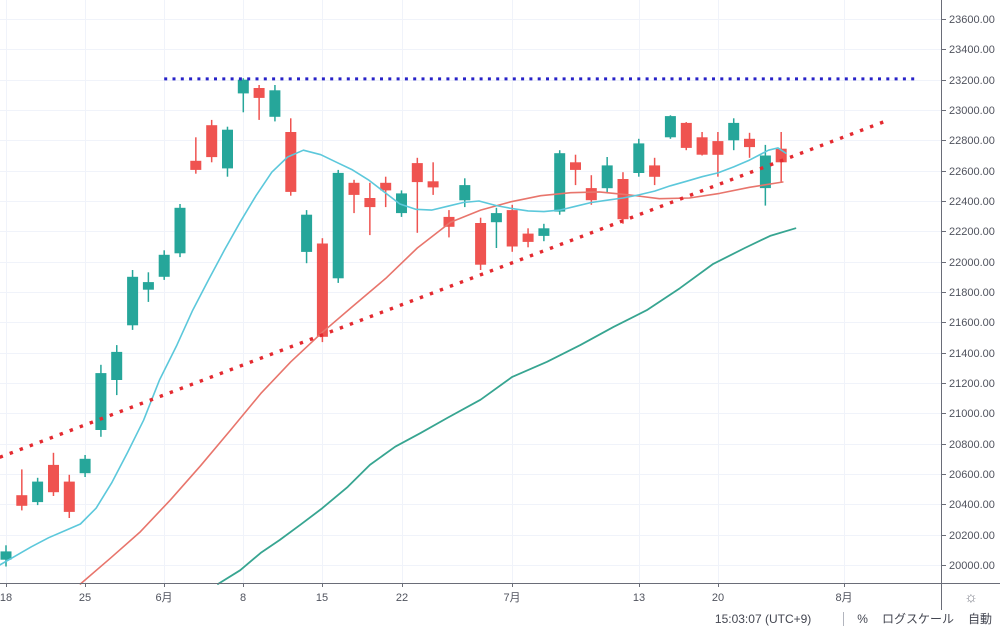 The image size is (1000, 628). I want to click on percent-scale-button: %, so click(862, 619).